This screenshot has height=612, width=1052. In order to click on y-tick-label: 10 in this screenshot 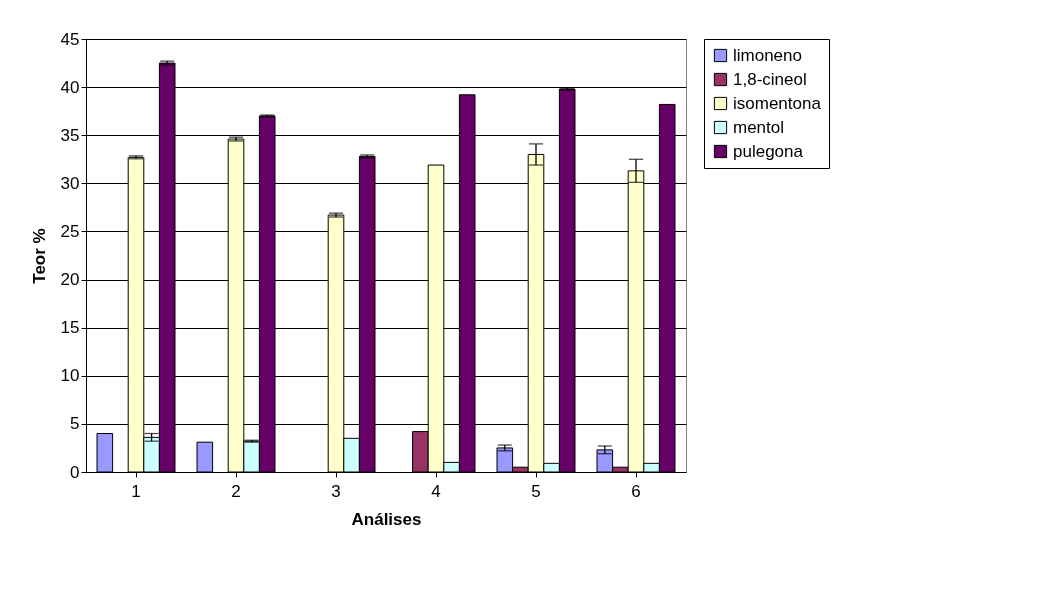, I will do `click(70, 376)`.